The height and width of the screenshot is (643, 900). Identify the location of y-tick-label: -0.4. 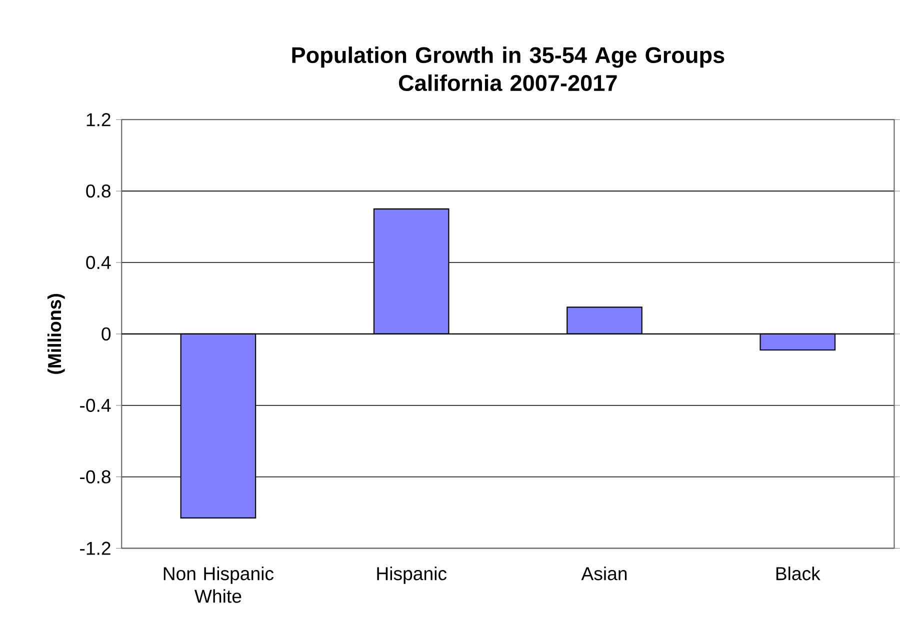
(95, 405).